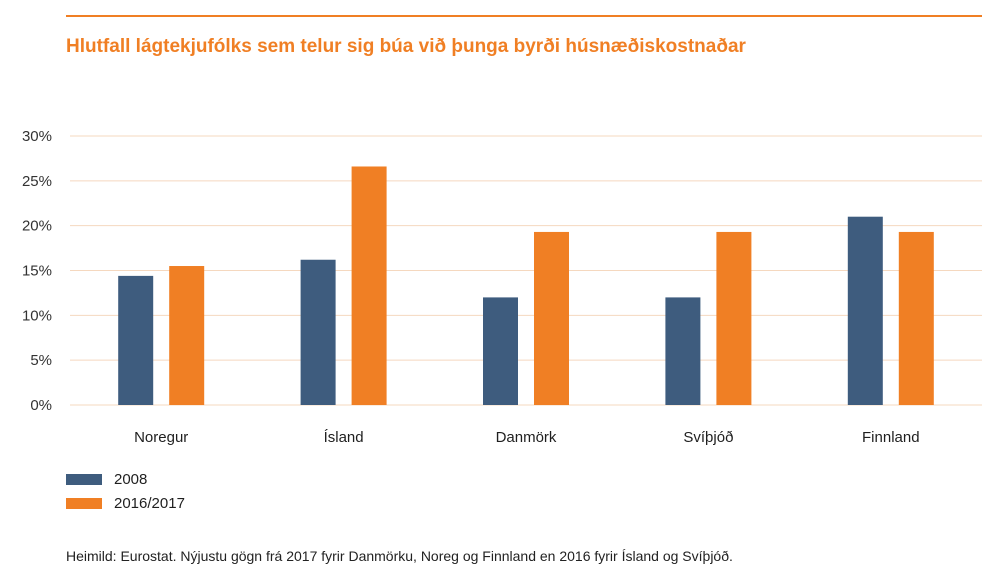 The width and height of the screenshot is (996, 585). What do you see at coordinates (37, 181) in the screenshot?
I see `y-tick-label: 25%` at bounding box center [37, 181].